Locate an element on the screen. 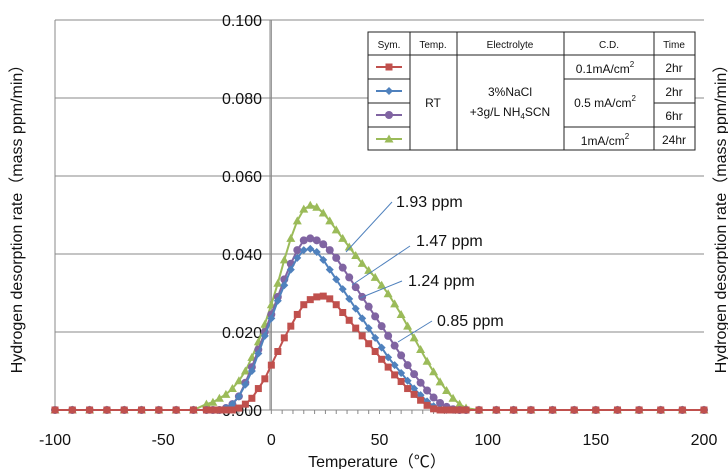 The width and height of the screenshot is (728, 469). legend-cd-1: 0.1mA/cm2 is located at coordinates (605, 68).